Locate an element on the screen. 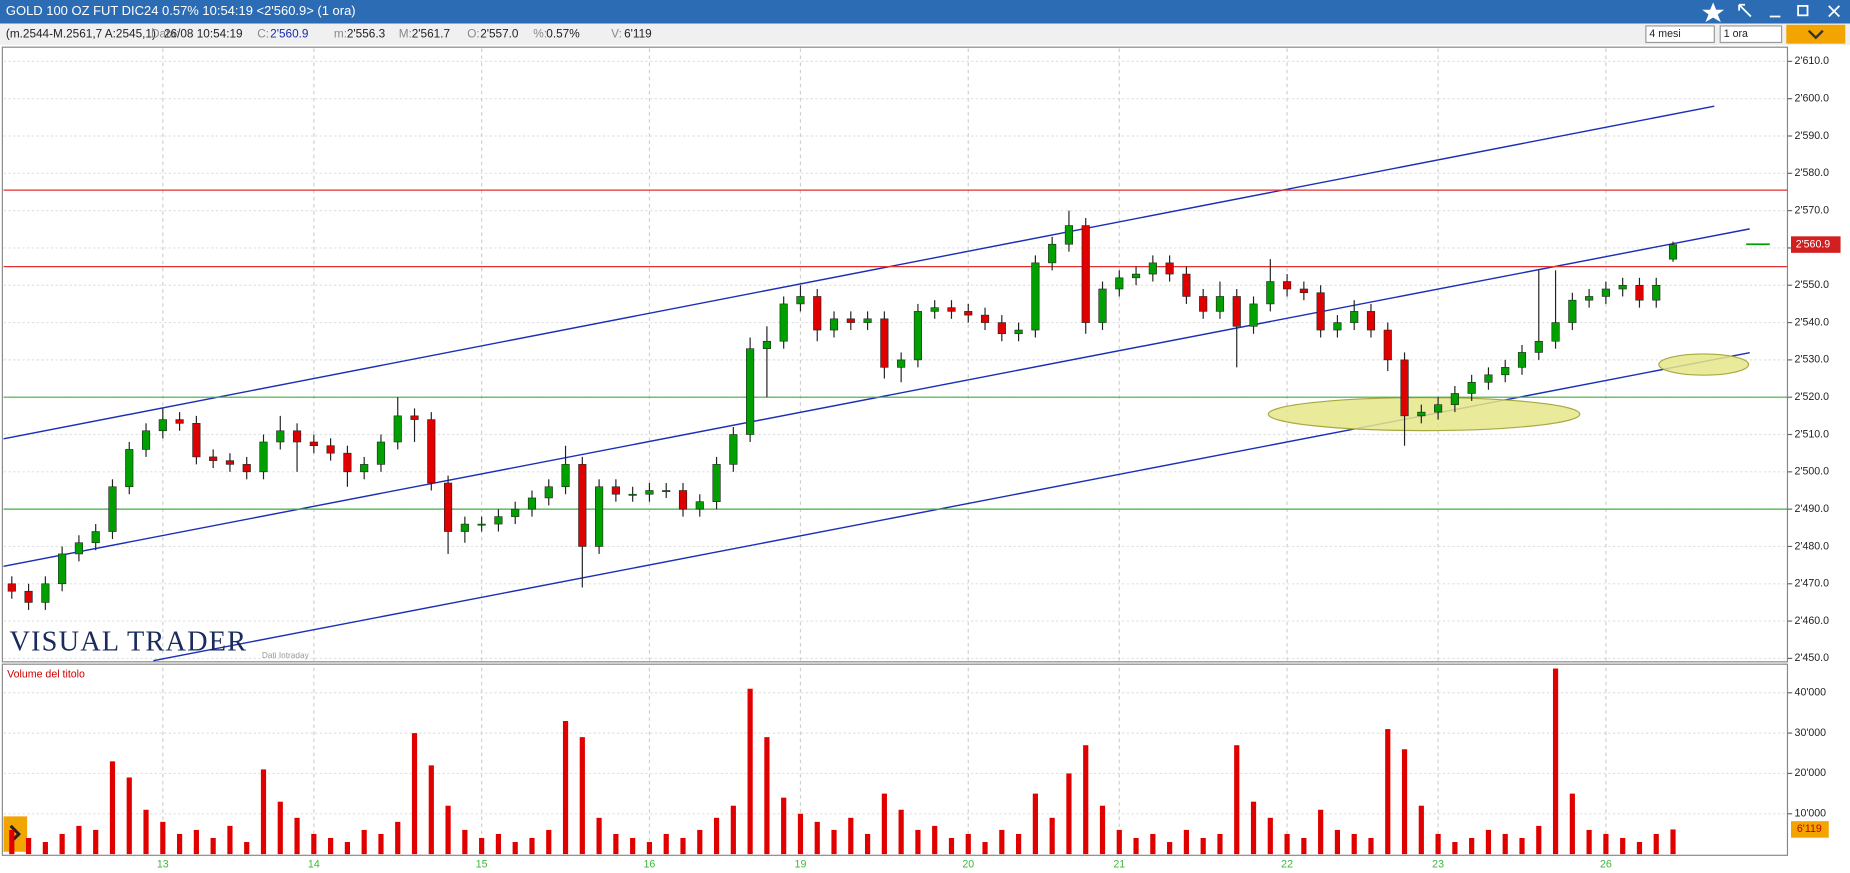  field-value: 2'560.9 is located at coordinates (289, 33).